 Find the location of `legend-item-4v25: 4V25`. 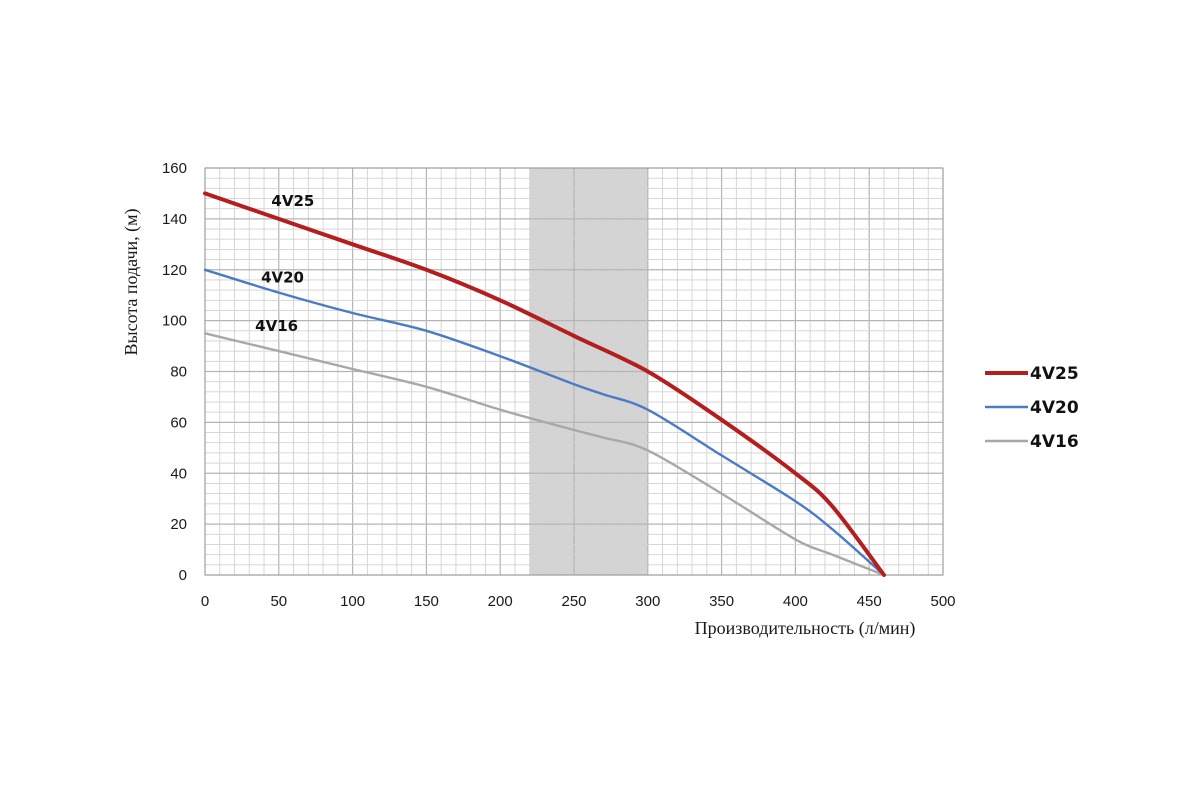

legend-item-4v25: 4V25 is located at coordinates (1032, 374).